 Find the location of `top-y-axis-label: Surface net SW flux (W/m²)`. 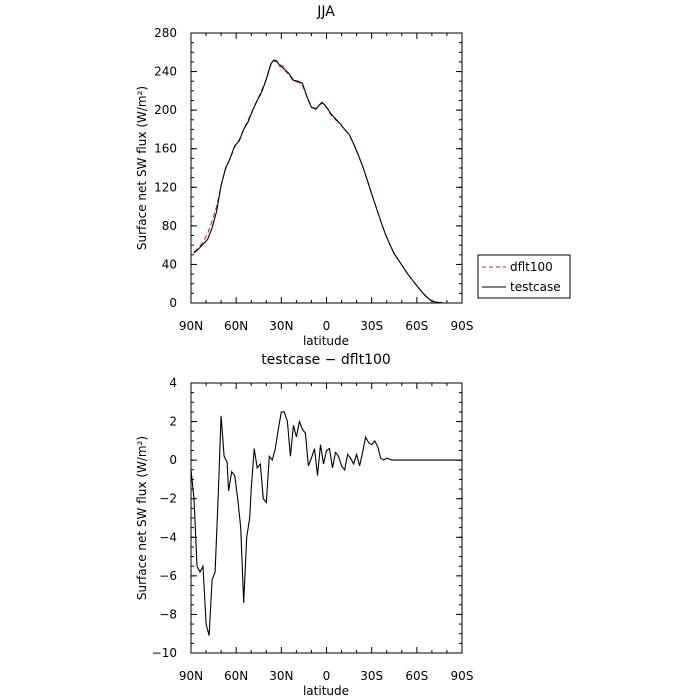

top-y-axis-label: Surface net SW flux (W/m²) is located at coordinates (142, 168).